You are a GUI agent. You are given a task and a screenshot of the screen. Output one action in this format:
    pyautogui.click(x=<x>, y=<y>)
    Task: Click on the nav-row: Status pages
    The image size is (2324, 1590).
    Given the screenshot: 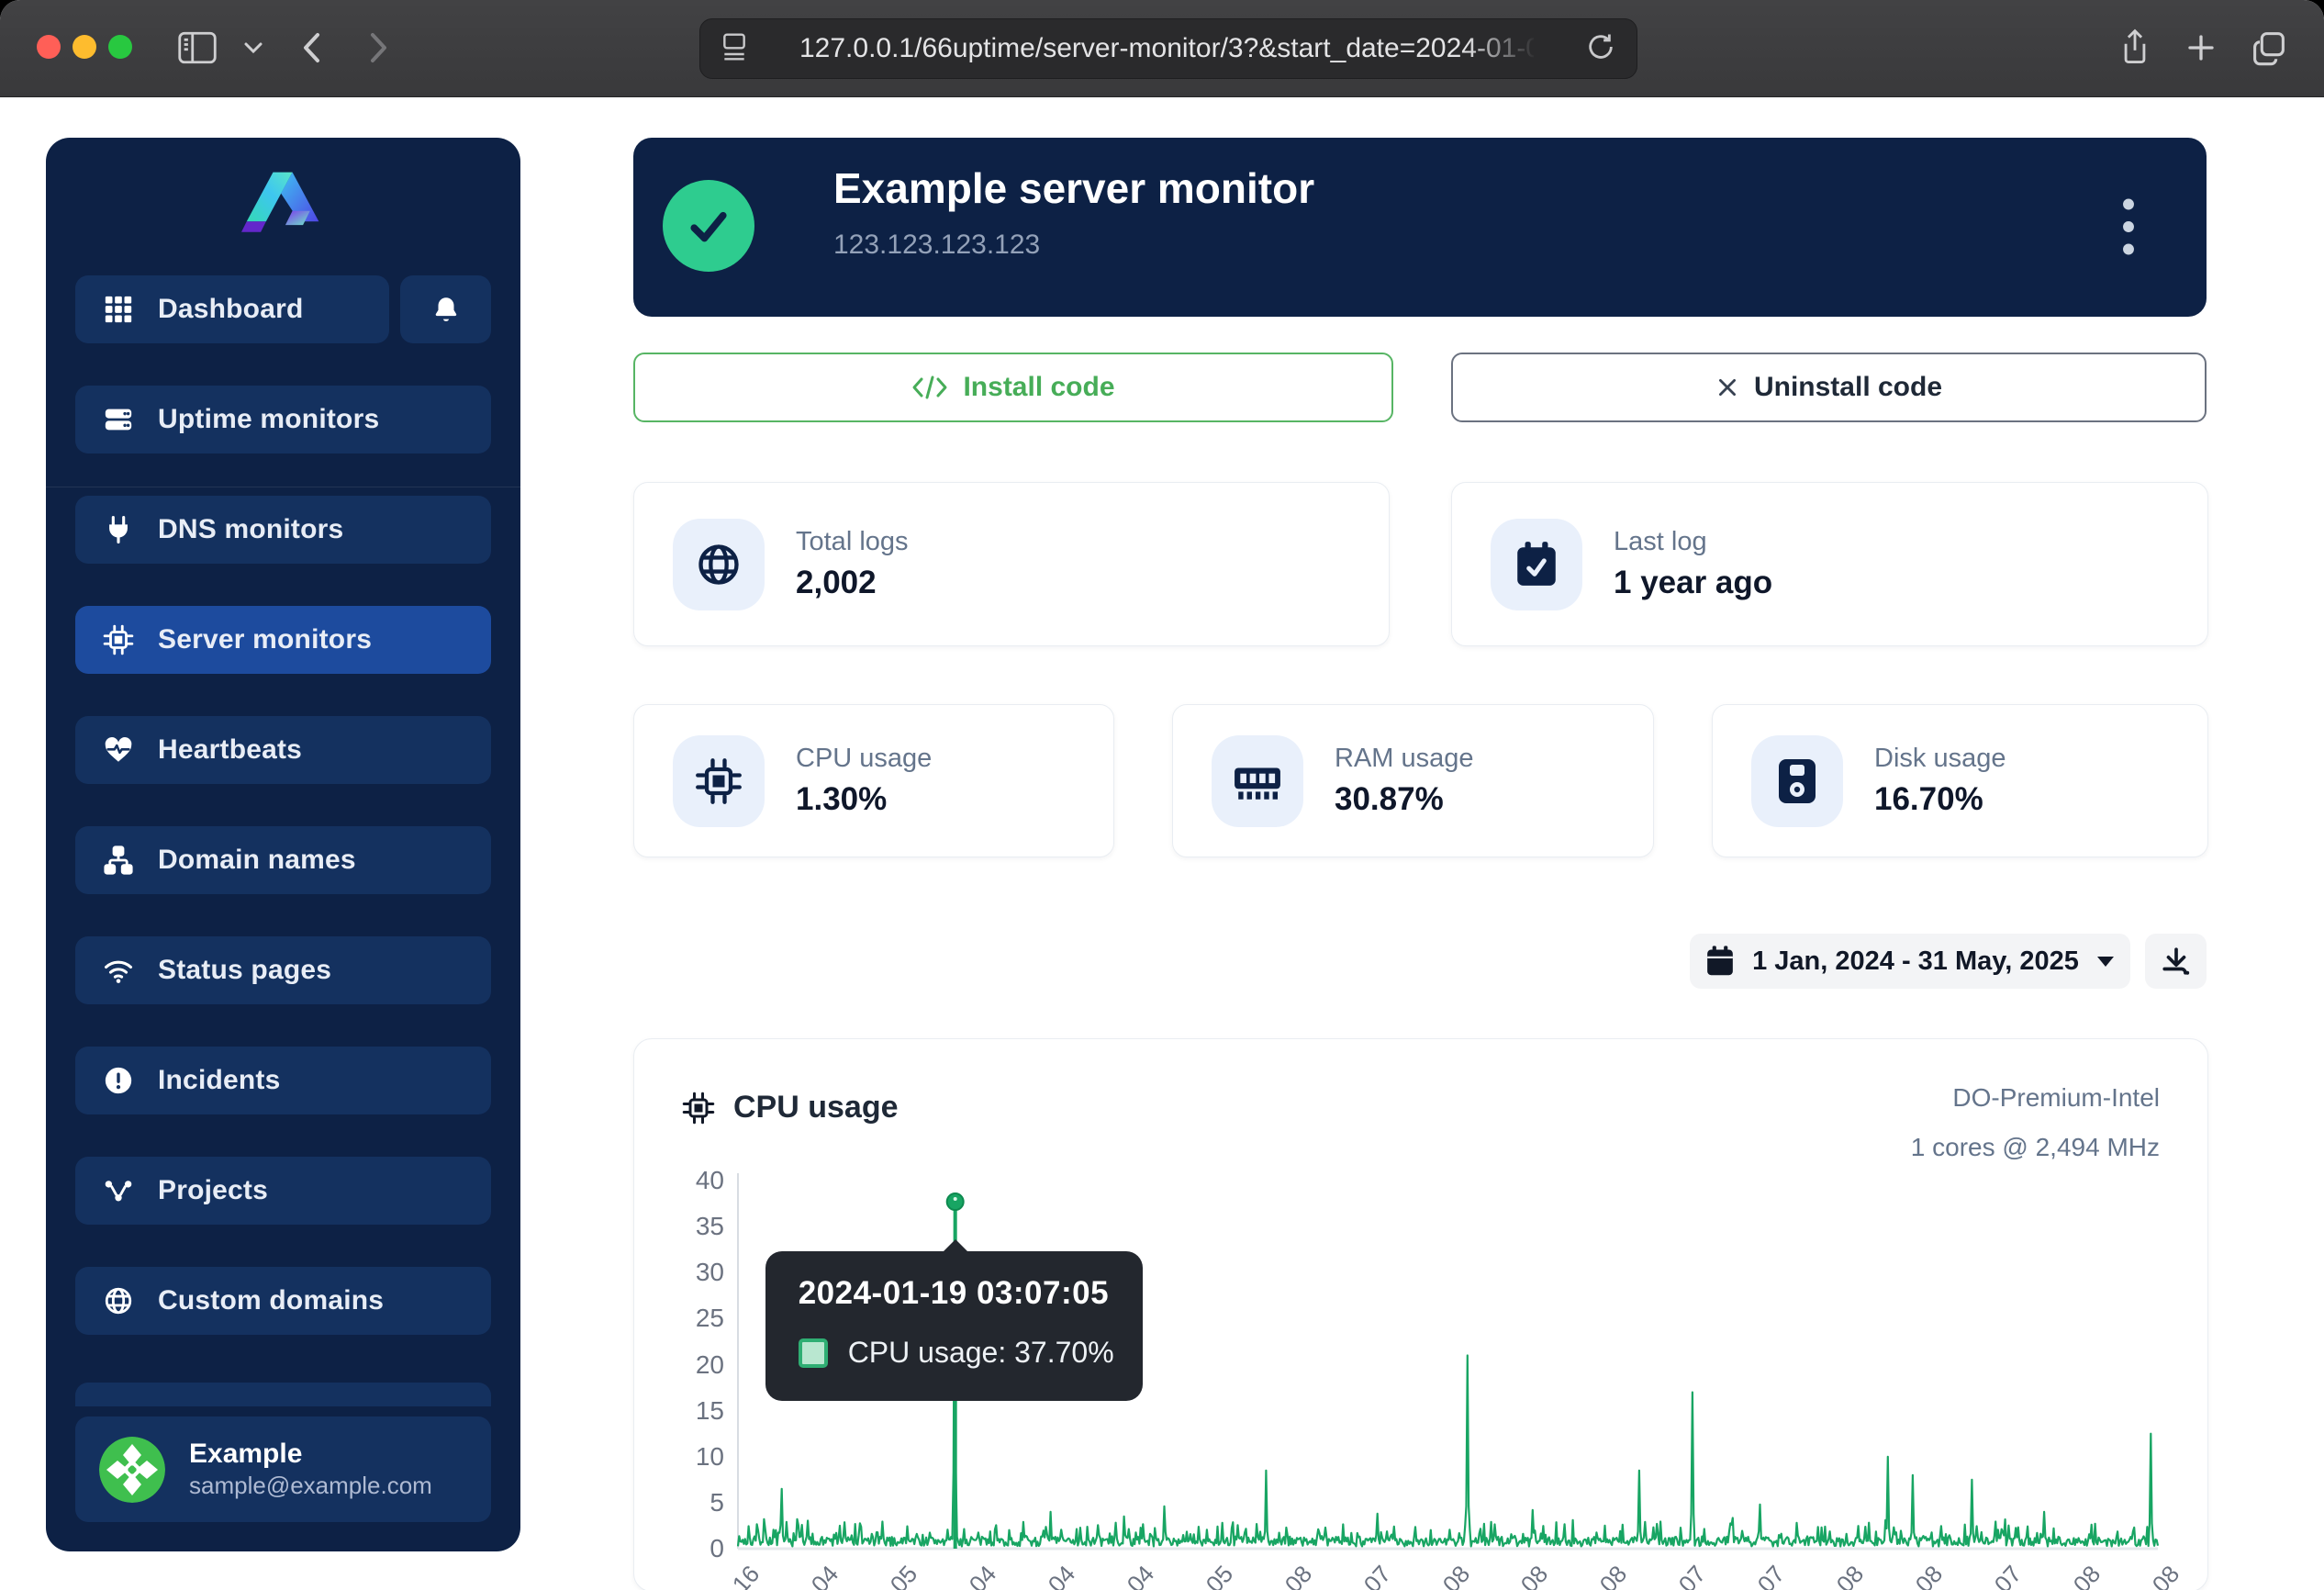 What is the action you would take?
    pyautogui.click(x=283, y=970)
    